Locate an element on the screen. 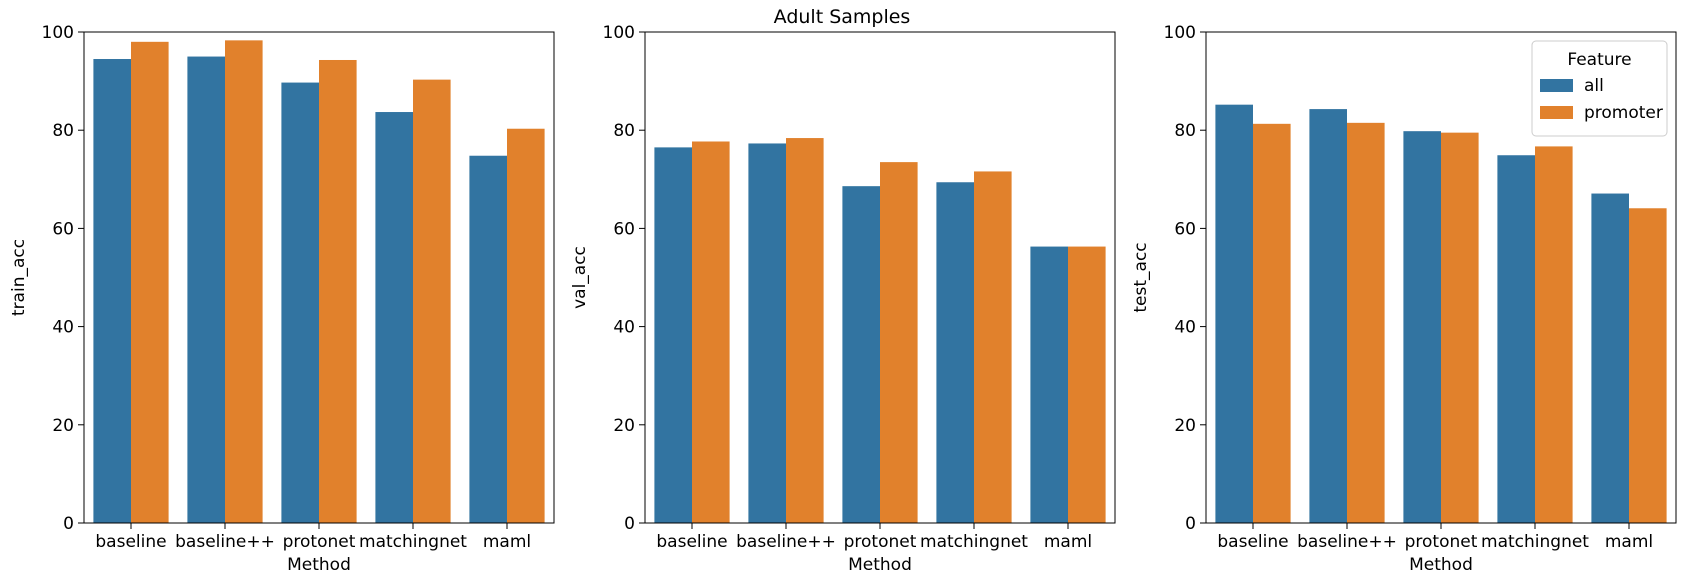  legend: Feature all promoter is located at coordinates (1599, 88).